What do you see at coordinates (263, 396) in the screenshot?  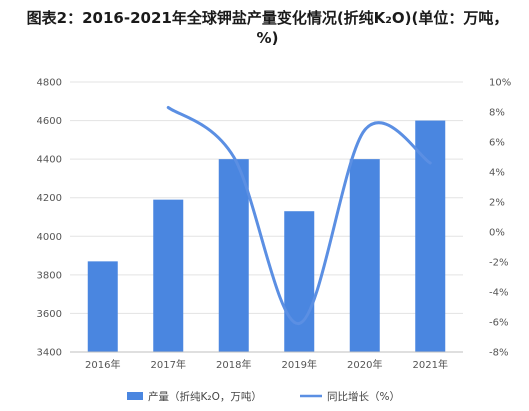 I see `legend: 产量（折纯K₂O，万吨） 同比增长（%）` at bounding box center [263, 396].